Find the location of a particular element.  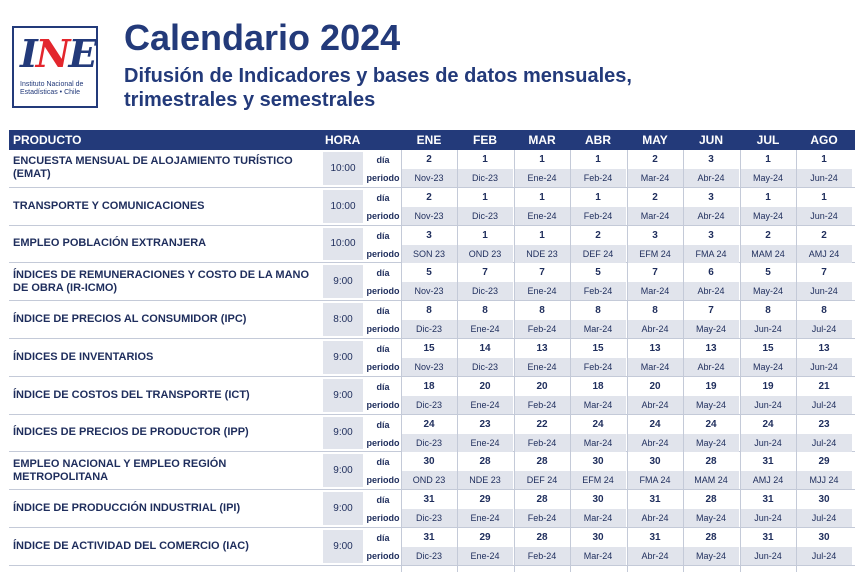

subtitle-line2: trimestrales y semestrales is located at coordinates (250, 100).